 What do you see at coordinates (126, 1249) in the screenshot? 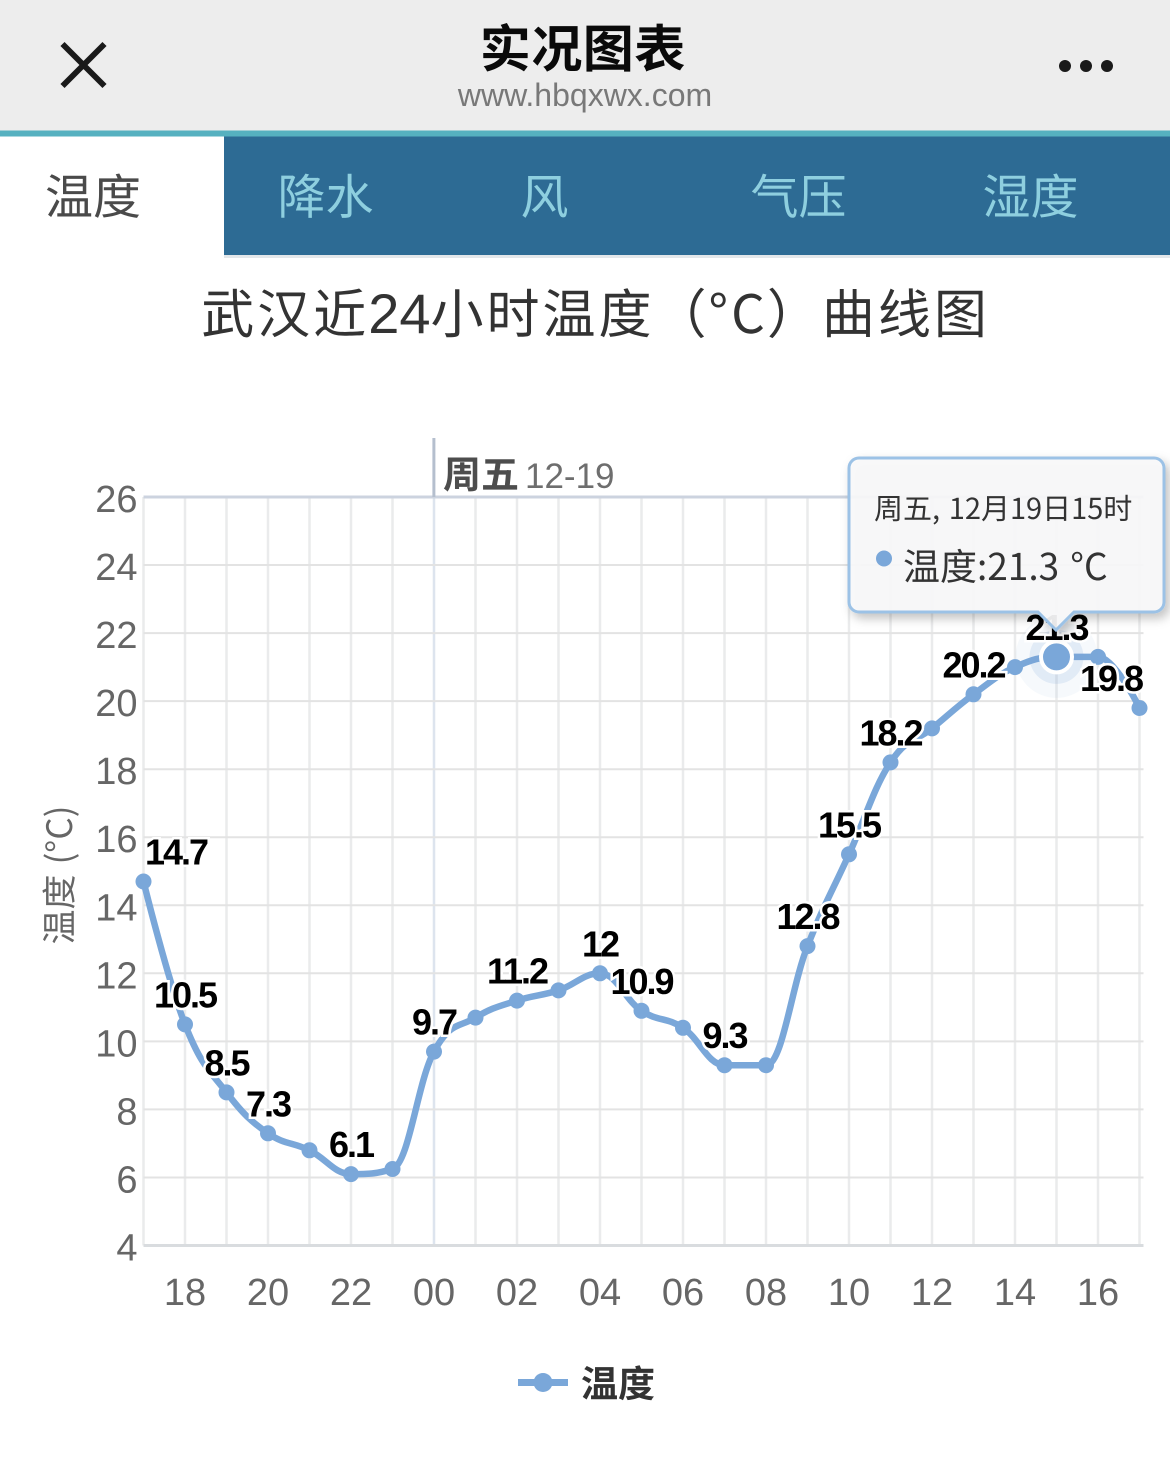
I see `svg-text: 4` at bounding box center [126, 1249].